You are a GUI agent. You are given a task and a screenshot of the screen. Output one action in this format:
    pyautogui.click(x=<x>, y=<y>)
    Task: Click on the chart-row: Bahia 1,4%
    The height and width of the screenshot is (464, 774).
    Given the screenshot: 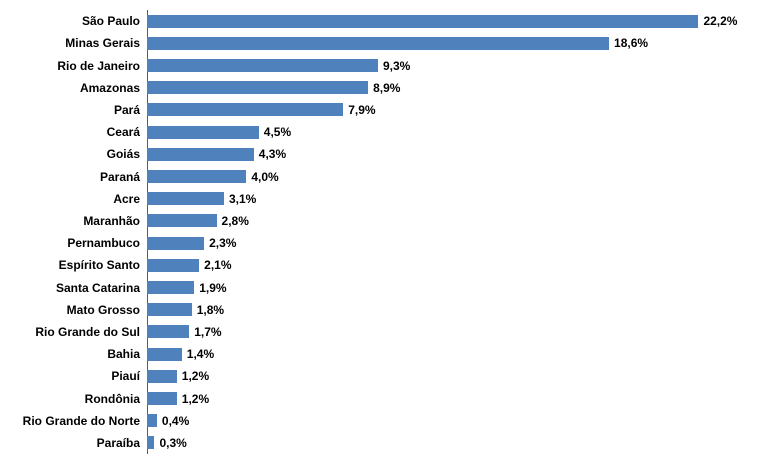 What is the action you would take?
    pyautogui.click(x=384, y=354)
    